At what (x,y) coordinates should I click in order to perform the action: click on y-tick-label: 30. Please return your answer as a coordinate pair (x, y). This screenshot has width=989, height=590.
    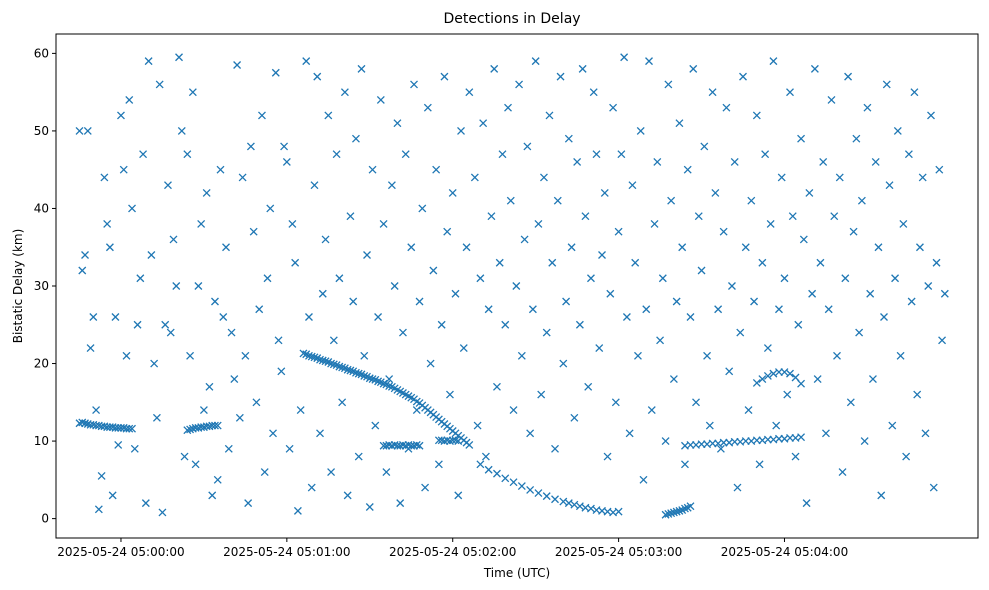
    Looking at the image, I should click on (41, 286).